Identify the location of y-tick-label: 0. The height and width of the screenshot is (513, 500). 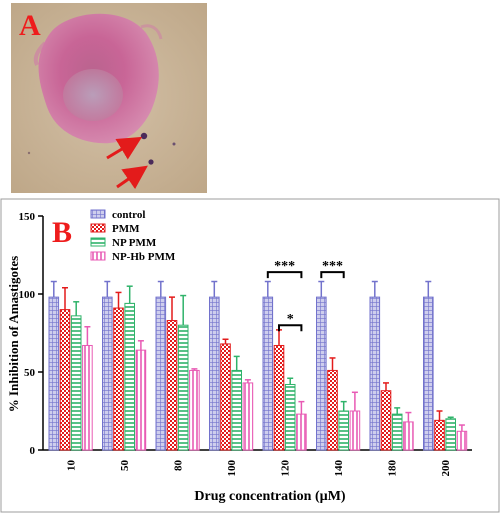
(33, 451).